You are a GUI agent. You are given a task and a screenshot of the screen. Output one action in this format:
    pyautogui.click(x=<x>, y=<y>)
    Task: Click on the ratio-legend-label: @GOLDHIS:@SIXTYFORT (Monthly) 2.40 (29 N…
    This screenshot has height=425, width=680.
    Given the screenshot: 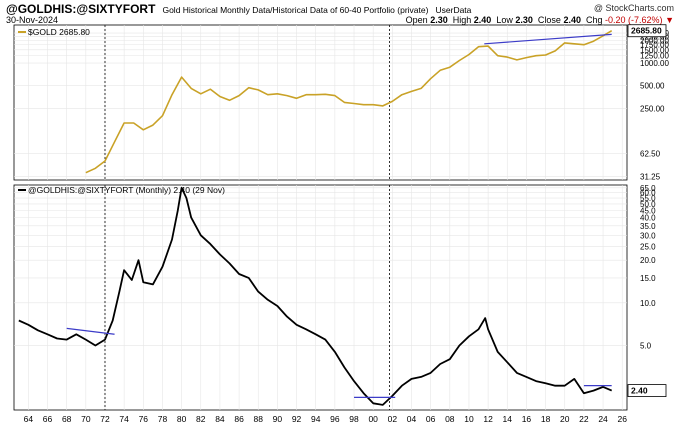 What is the action you would take?
    pyautogui.click(x=126, y=190)
    